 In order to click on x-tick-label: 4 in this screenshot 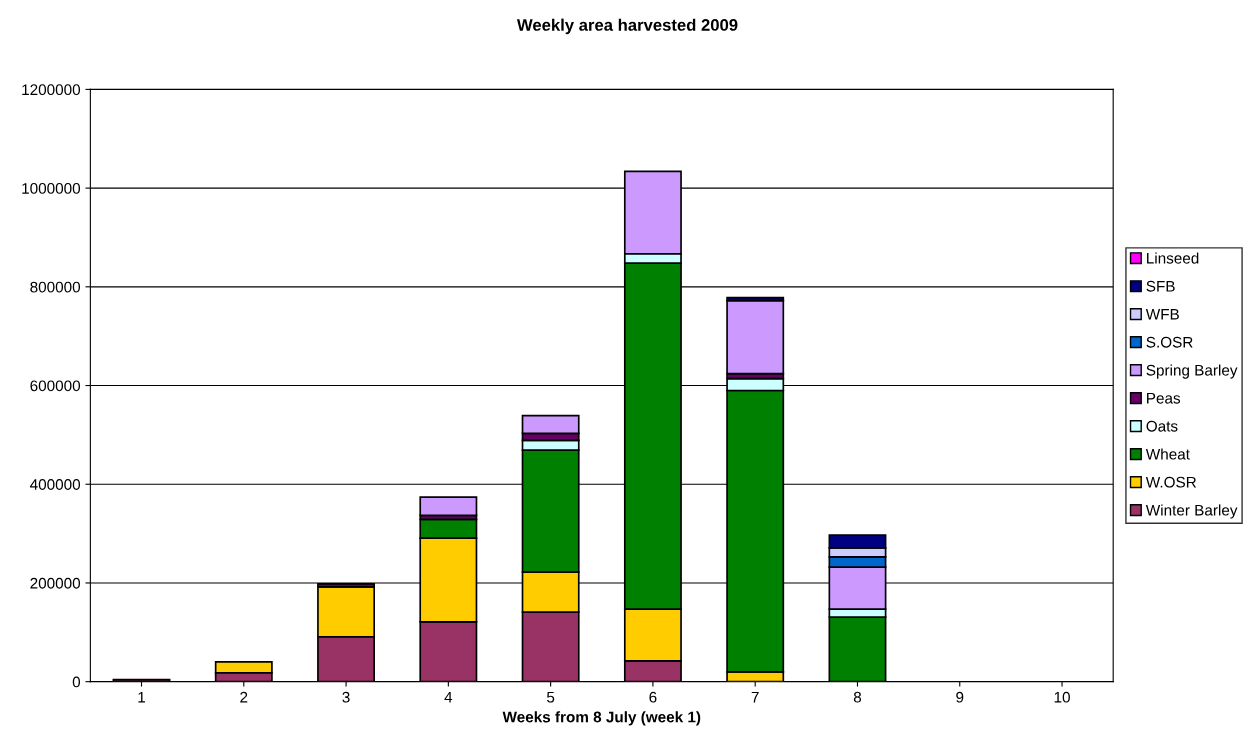, I will do `click(448, 697)`.